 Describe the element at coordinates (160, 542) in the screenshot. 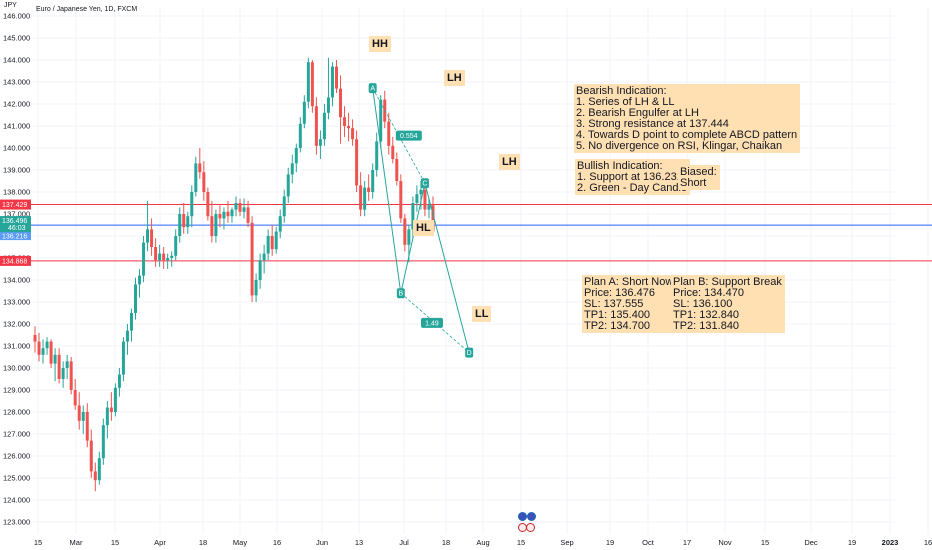

I see `x-tick-label: Apr` at that location.